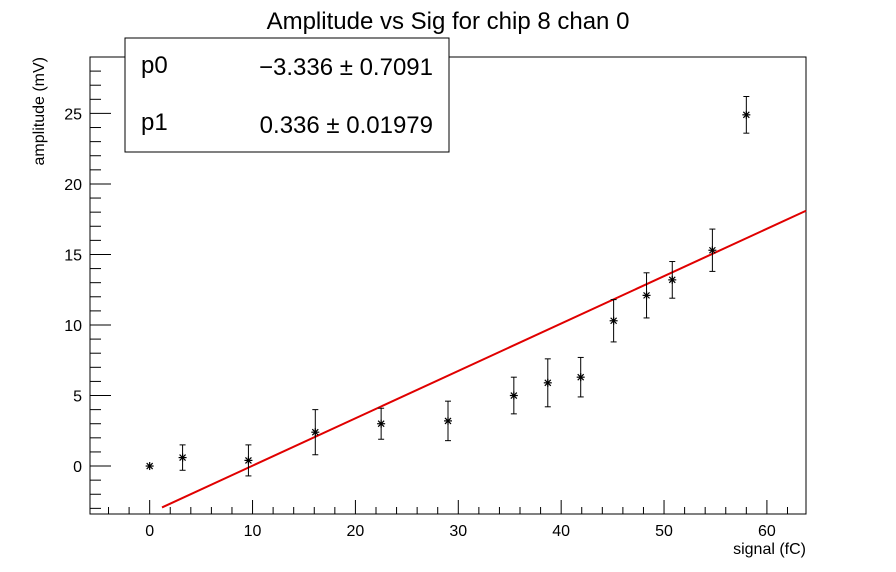 The image size is (896, 572). Describe the element at coordinates (561, 531) in the screenshot. I see `x-tick-label: 40` at that location.